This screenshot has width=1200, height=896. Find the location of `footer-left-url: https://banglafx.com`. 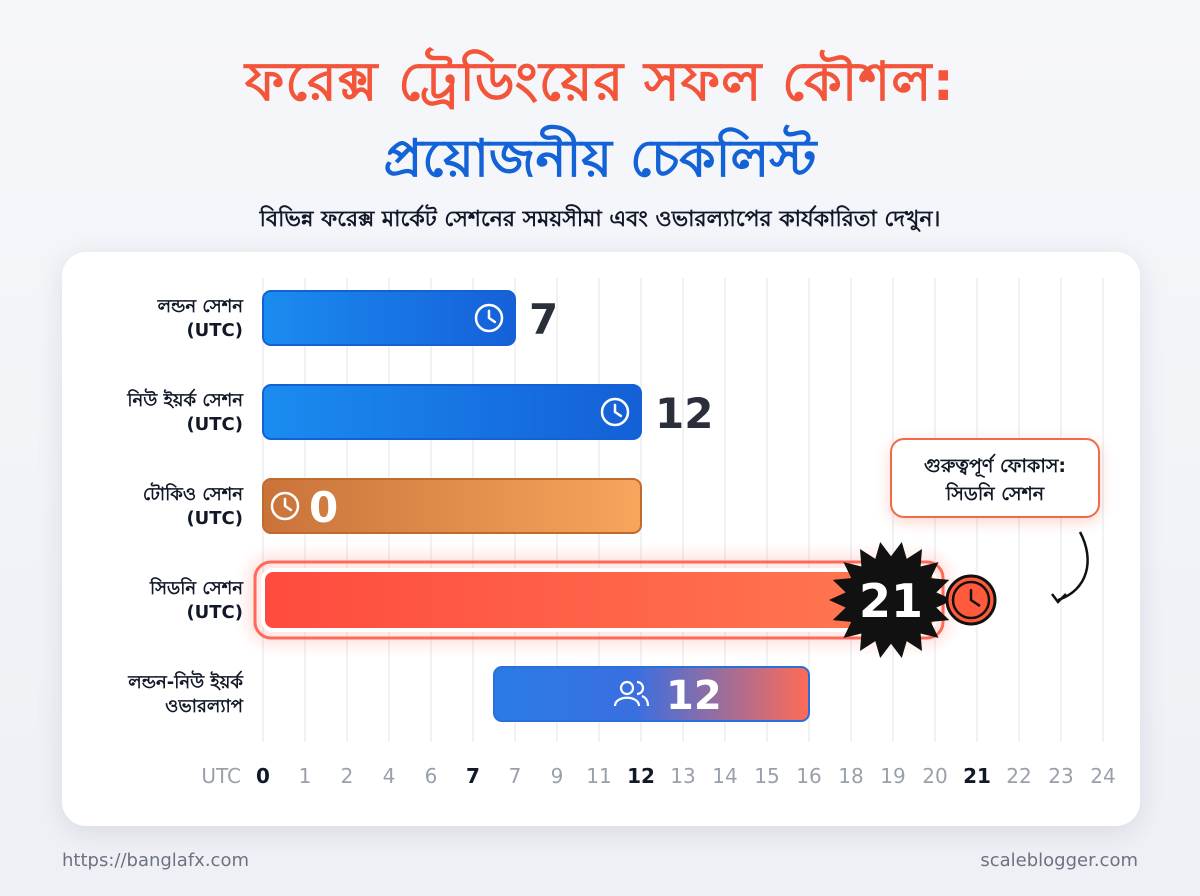

footer-left-url: https://banglafx.com is located at coordinates (155, 860).